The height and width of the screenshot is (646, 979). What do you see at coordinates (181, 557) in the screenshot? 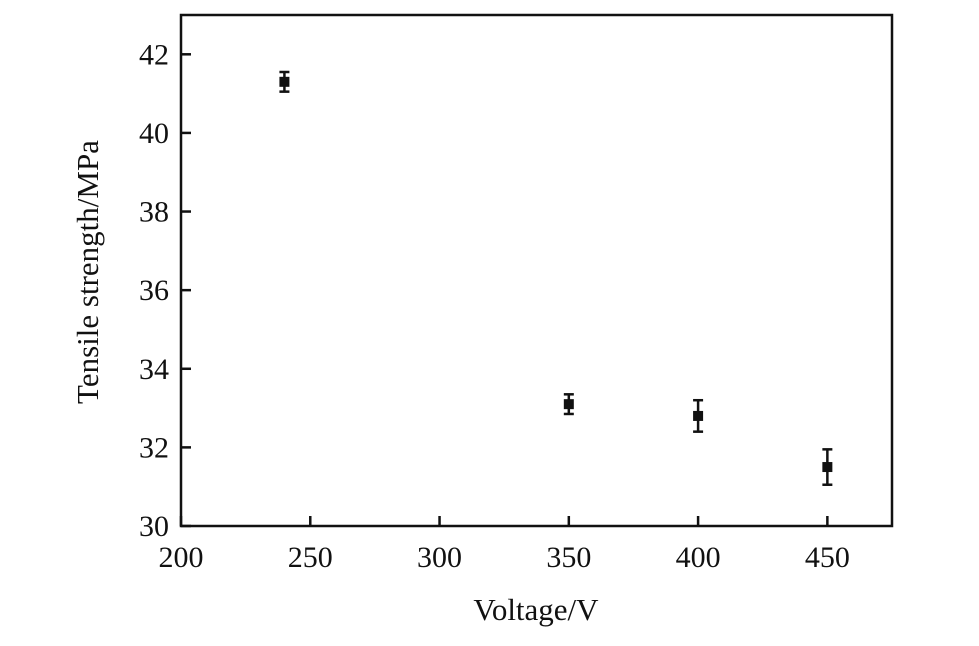
I see `x-tick-label: 200` at bounding box center [181, 557].